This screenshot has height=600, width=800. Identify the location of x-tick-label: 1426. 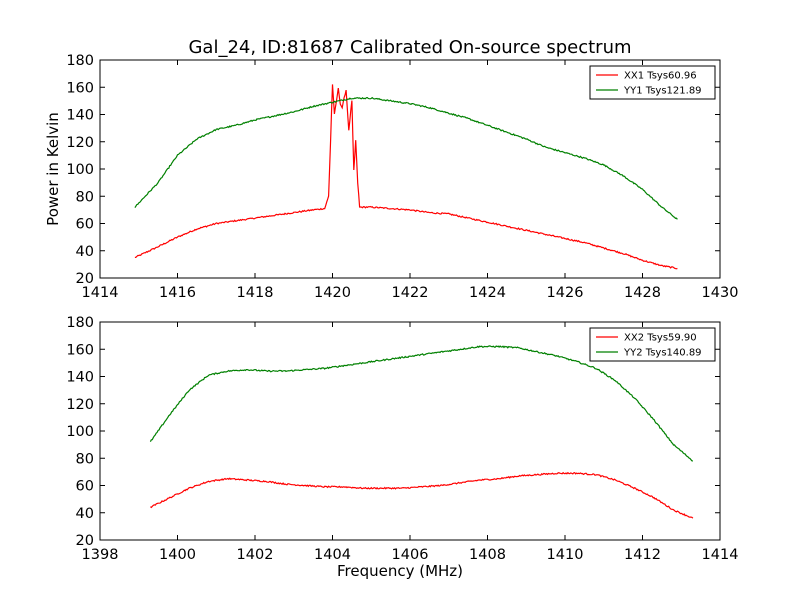
(565, 293).